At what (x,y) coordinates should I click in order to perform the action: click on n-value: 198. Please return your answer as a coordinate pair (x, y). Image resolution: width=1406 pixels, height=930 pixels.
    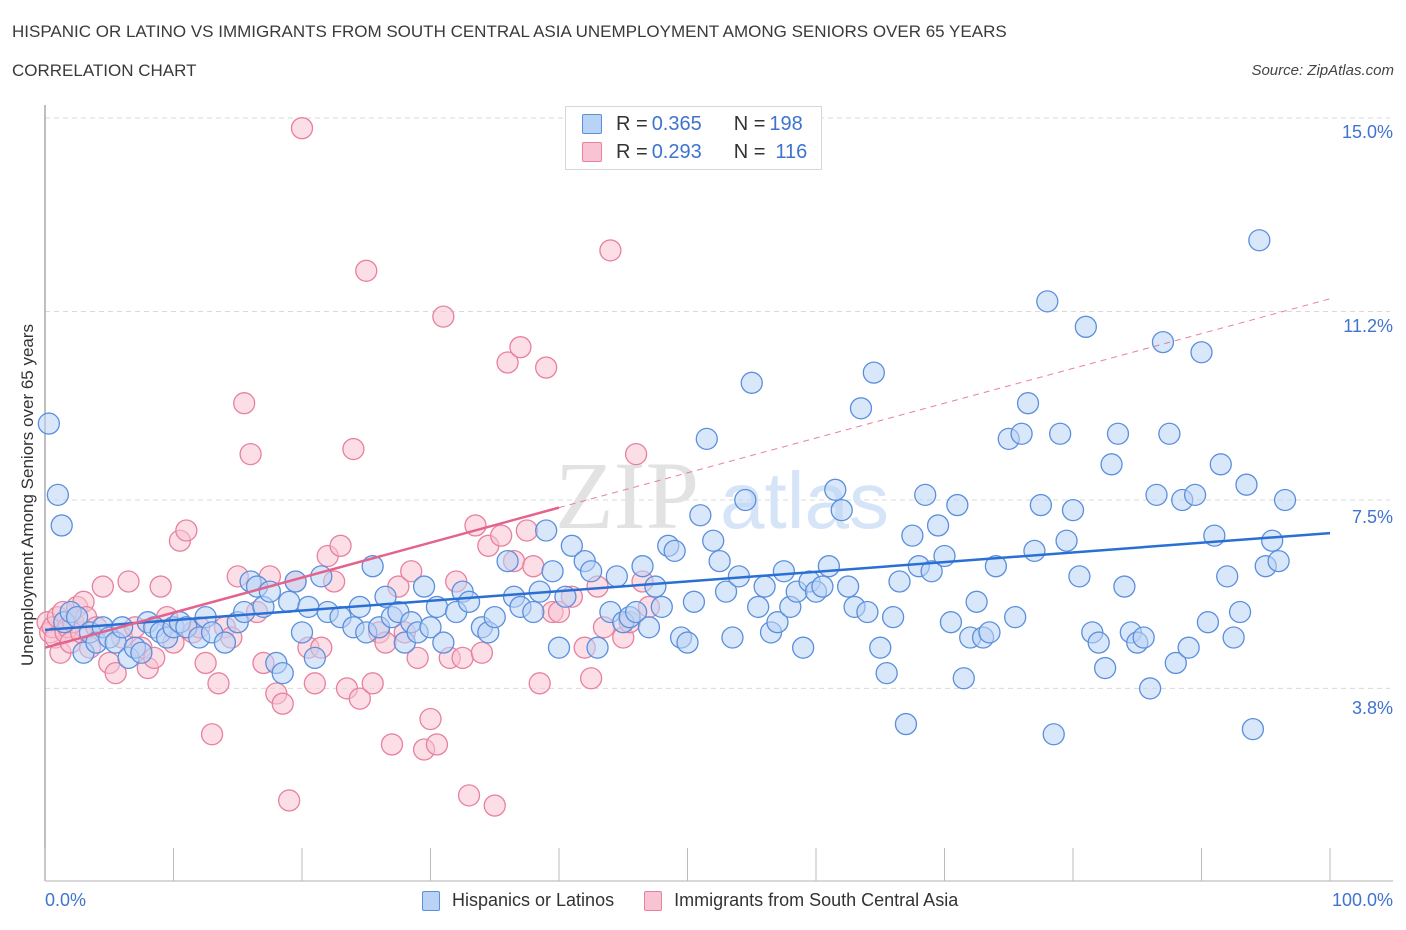
    Looking at the image, I should click on (786, 123).